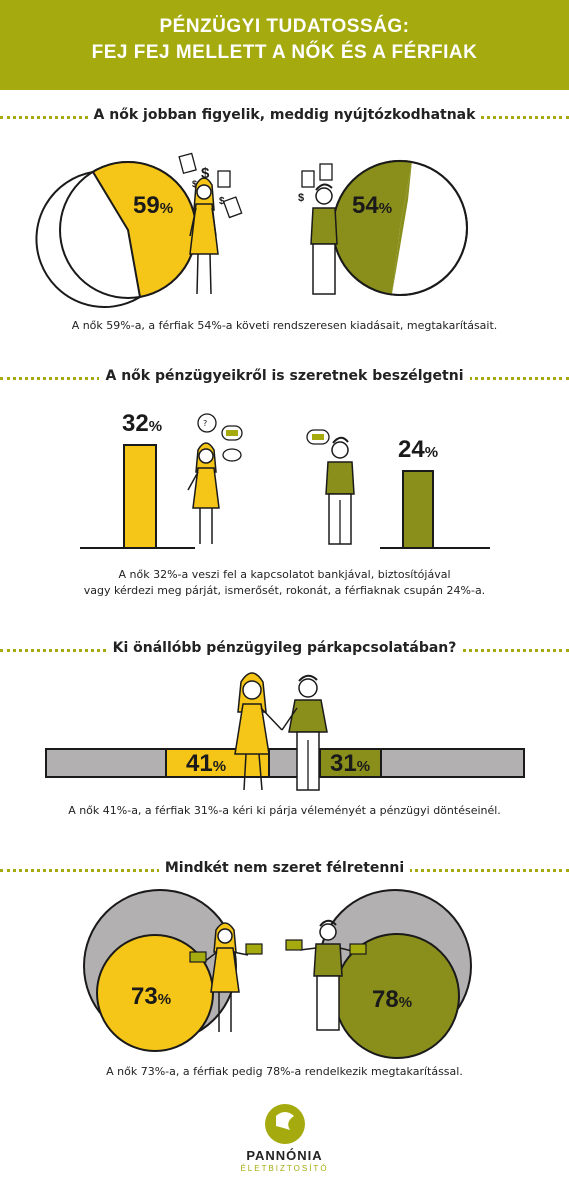 The image size is (569, 1200). I want to click on women-comparison-value: 41%, so click(206, 763).